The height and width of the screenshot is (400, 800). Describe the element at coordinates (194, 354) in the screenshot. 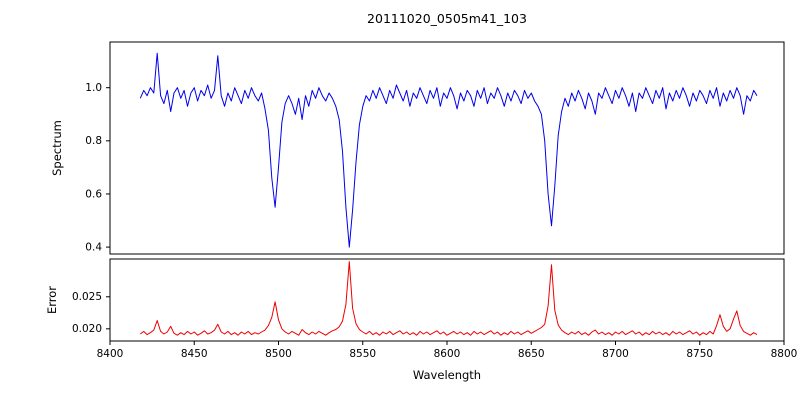

I see `x-tick-label: 8450` at that location.